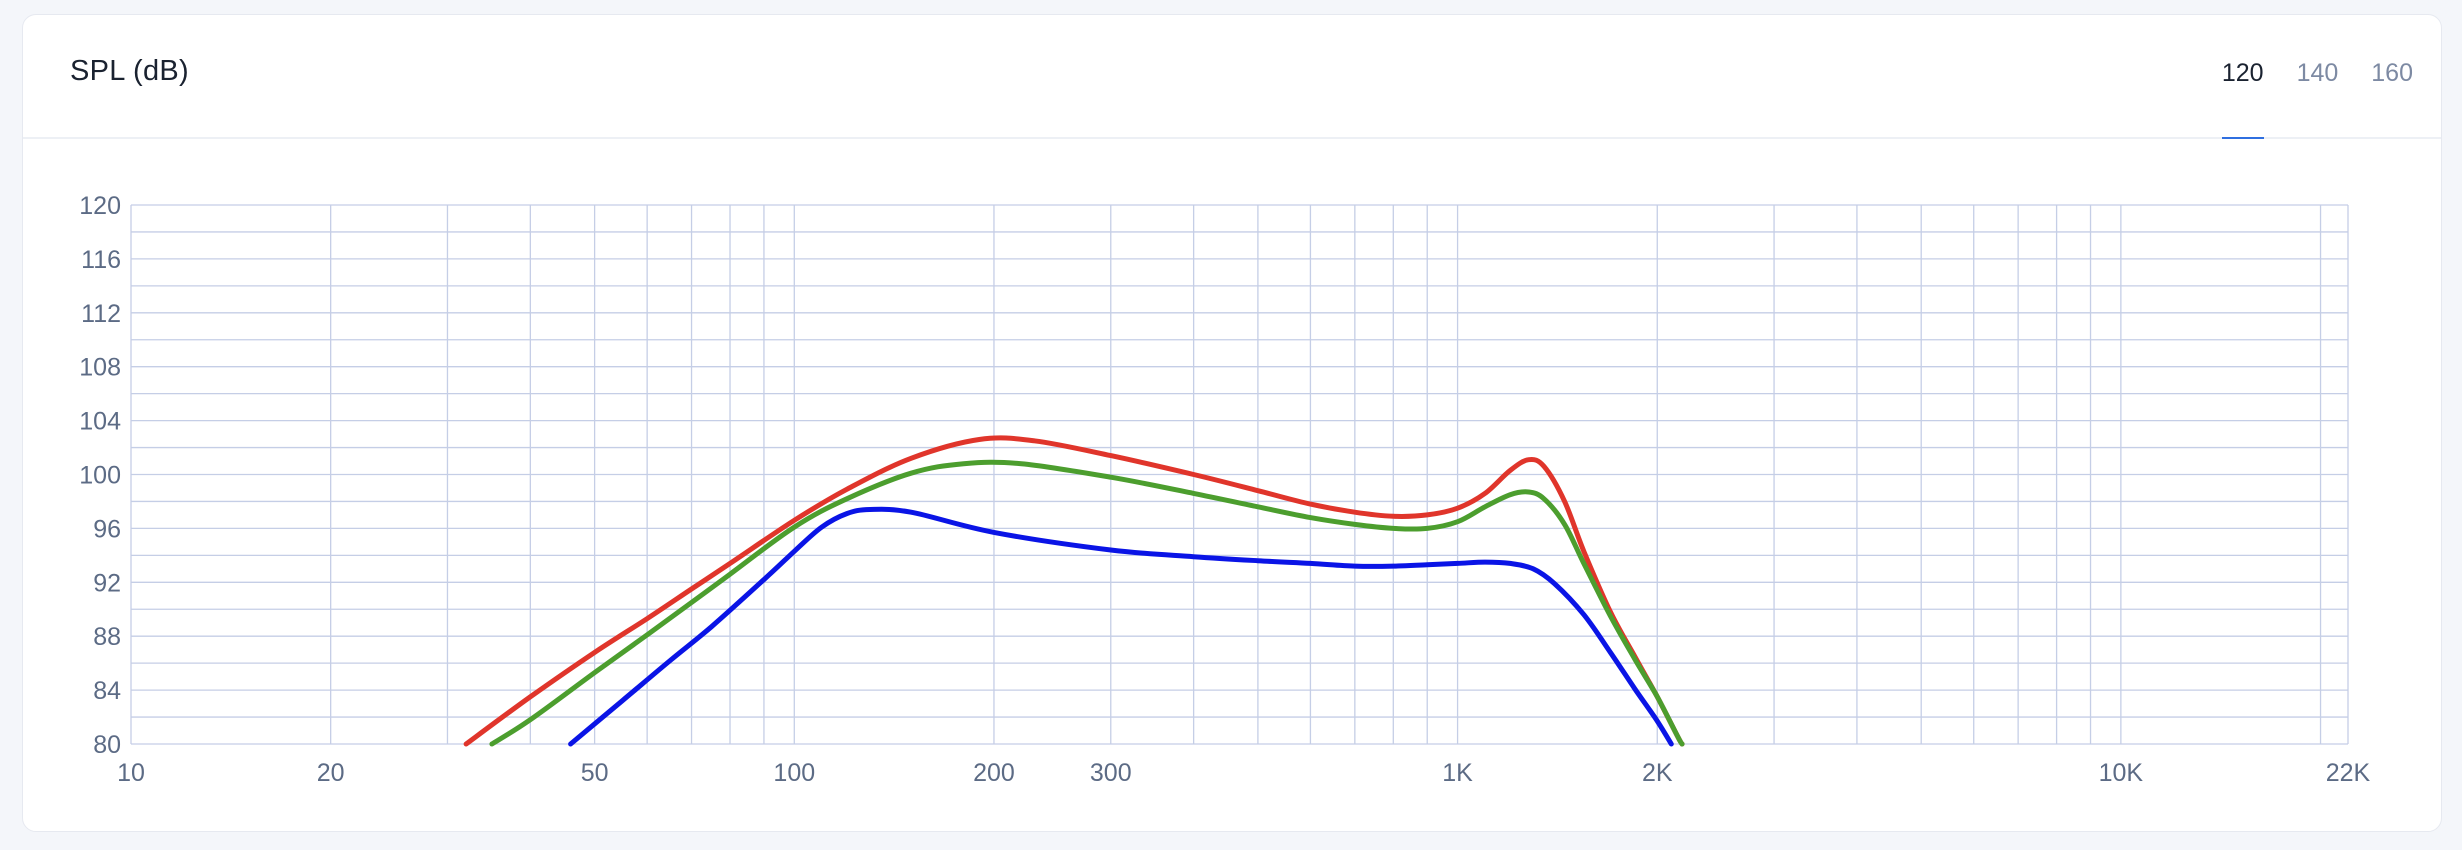 The width and height of the screenshot is (2462, 850). Describe the element at coordinates (101, 314) in the screenshot. I see `y-tick-label: 112` at that location.